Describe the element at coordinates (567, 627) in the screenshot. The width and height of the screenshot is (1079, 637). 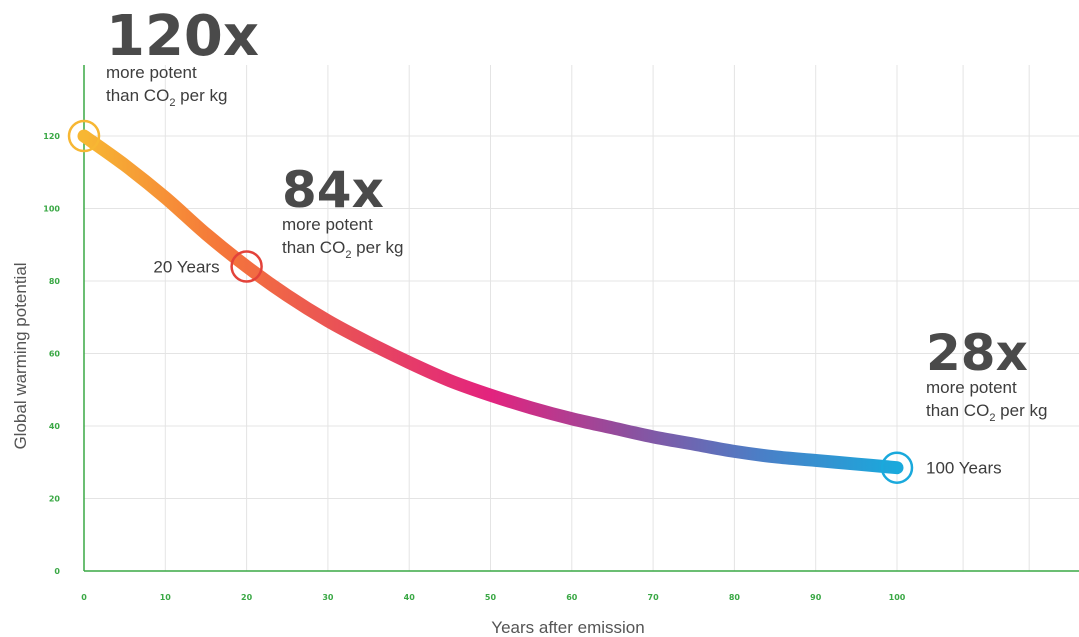
I see `x-axis-title: Years after emission` at that location.